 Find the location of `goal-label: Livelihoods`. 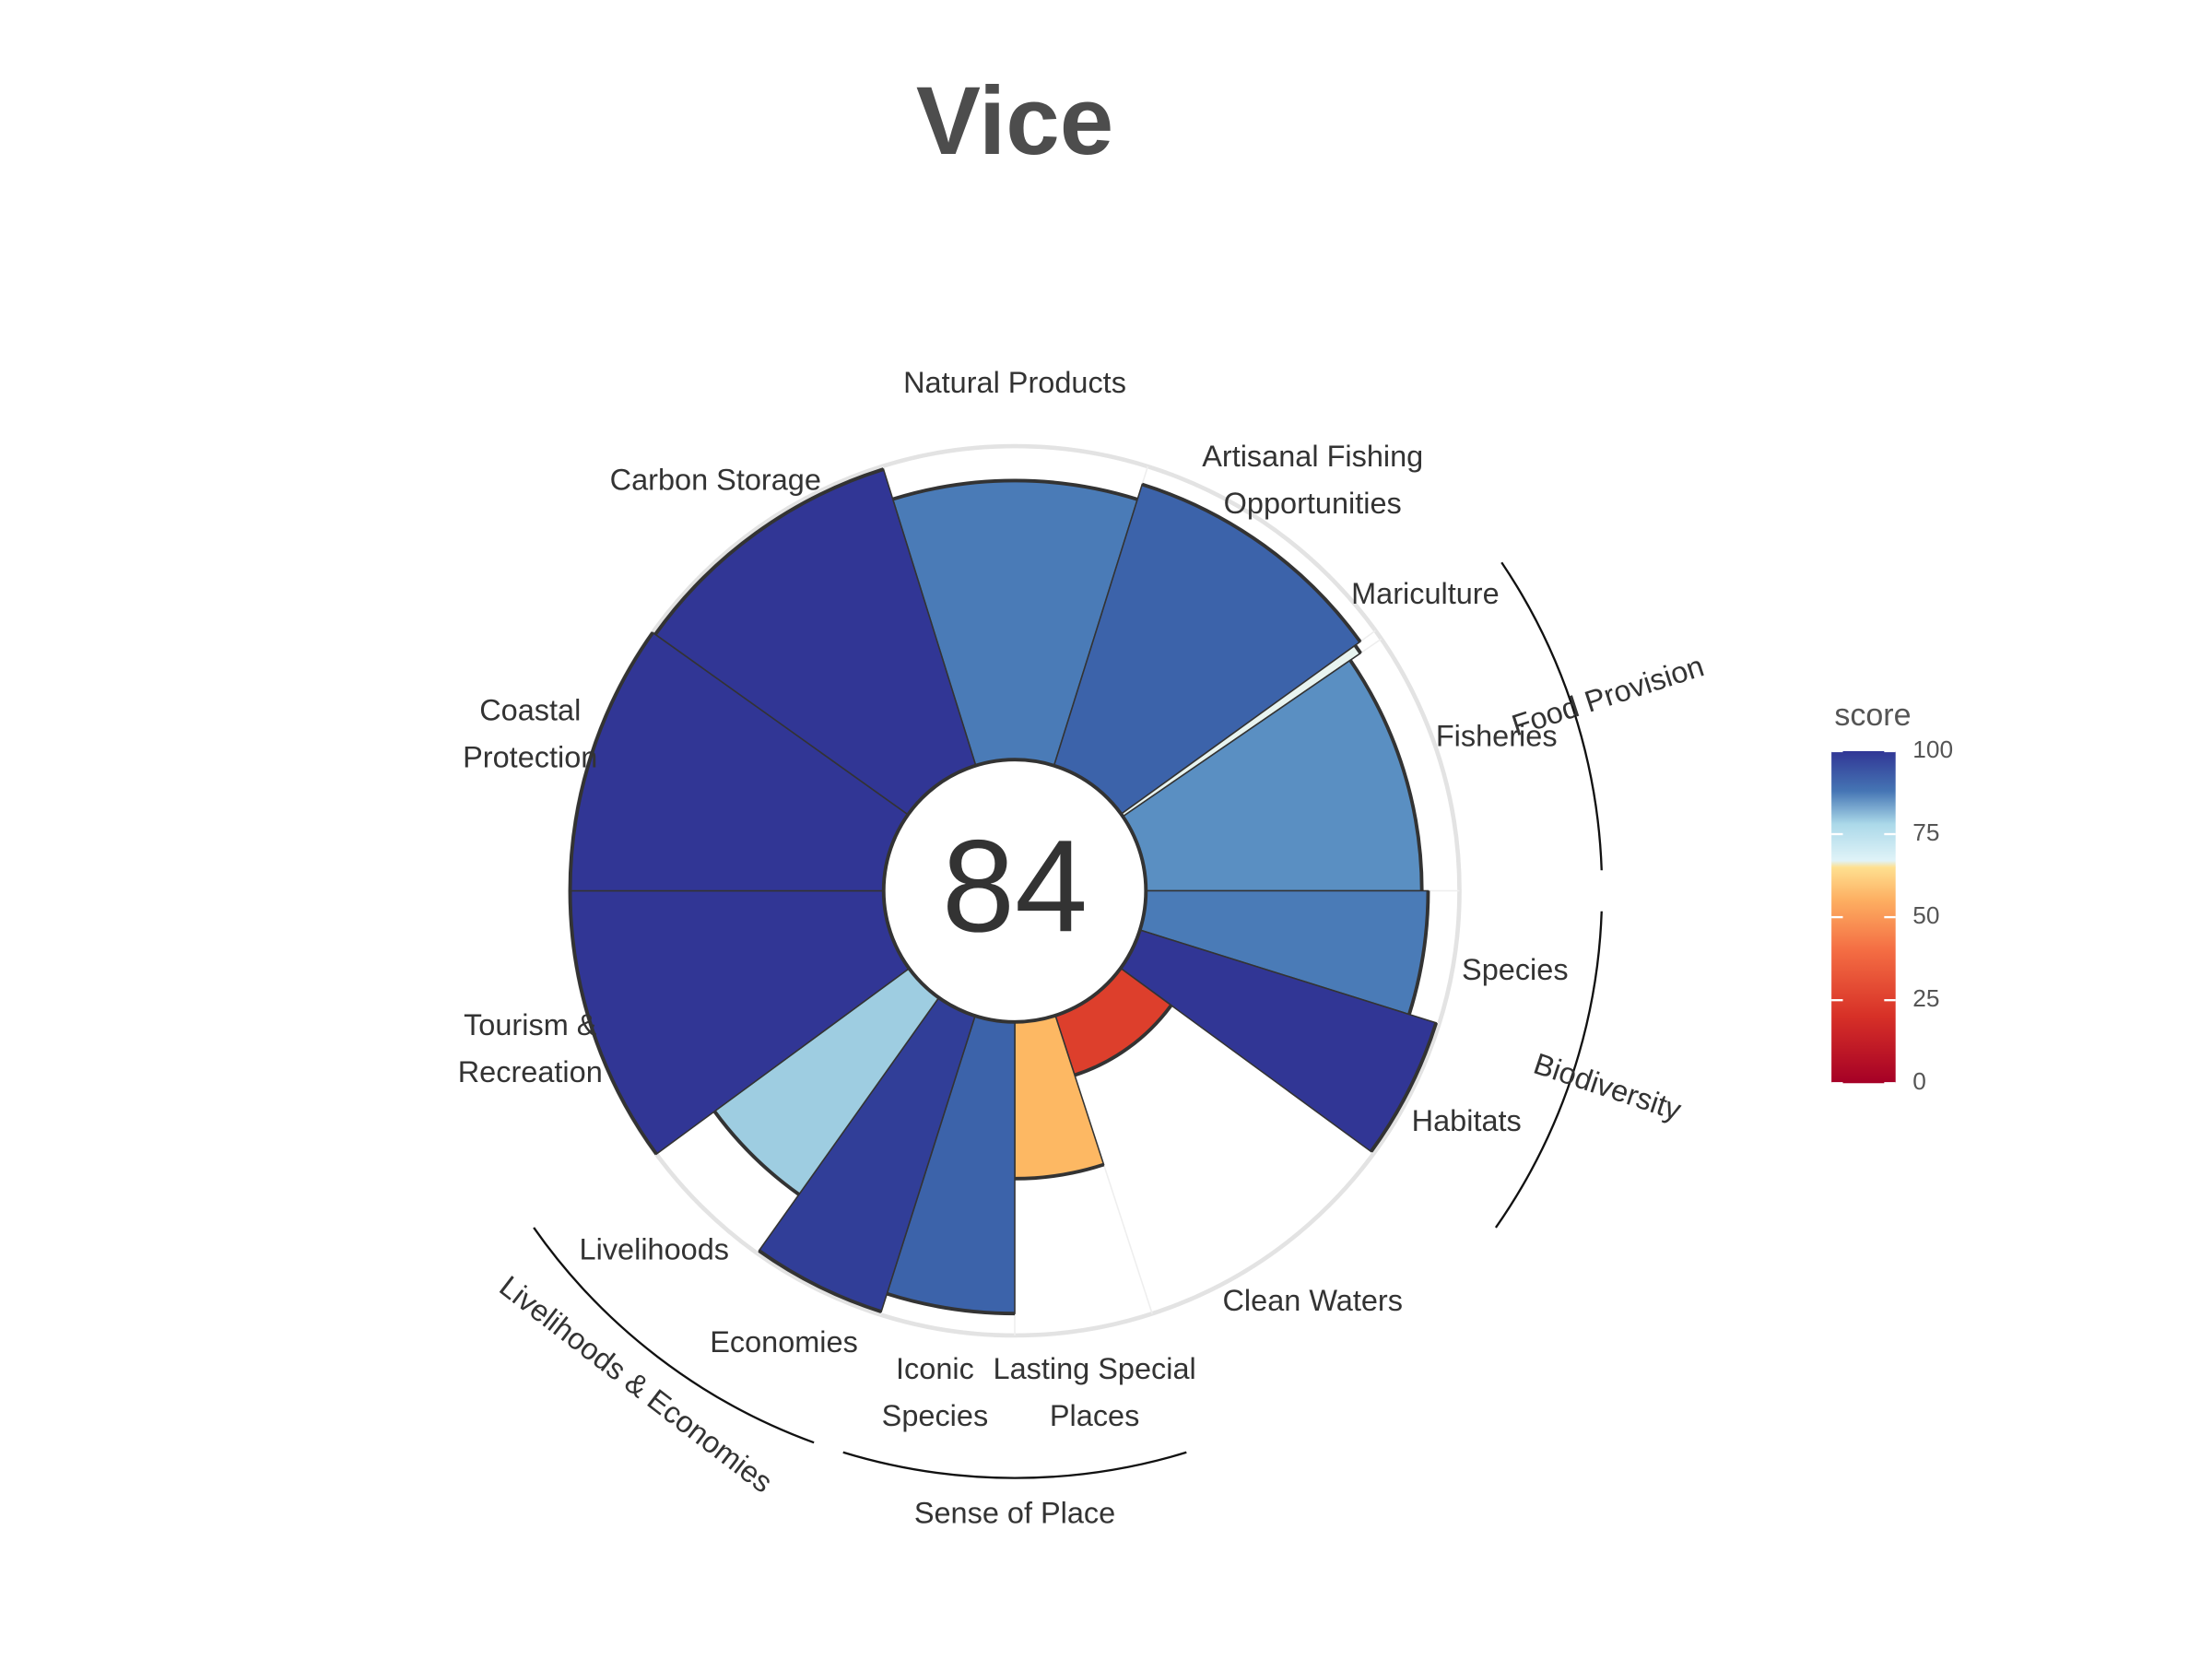

goal-label: Livelihoods is located at coordinates (654, 1248).